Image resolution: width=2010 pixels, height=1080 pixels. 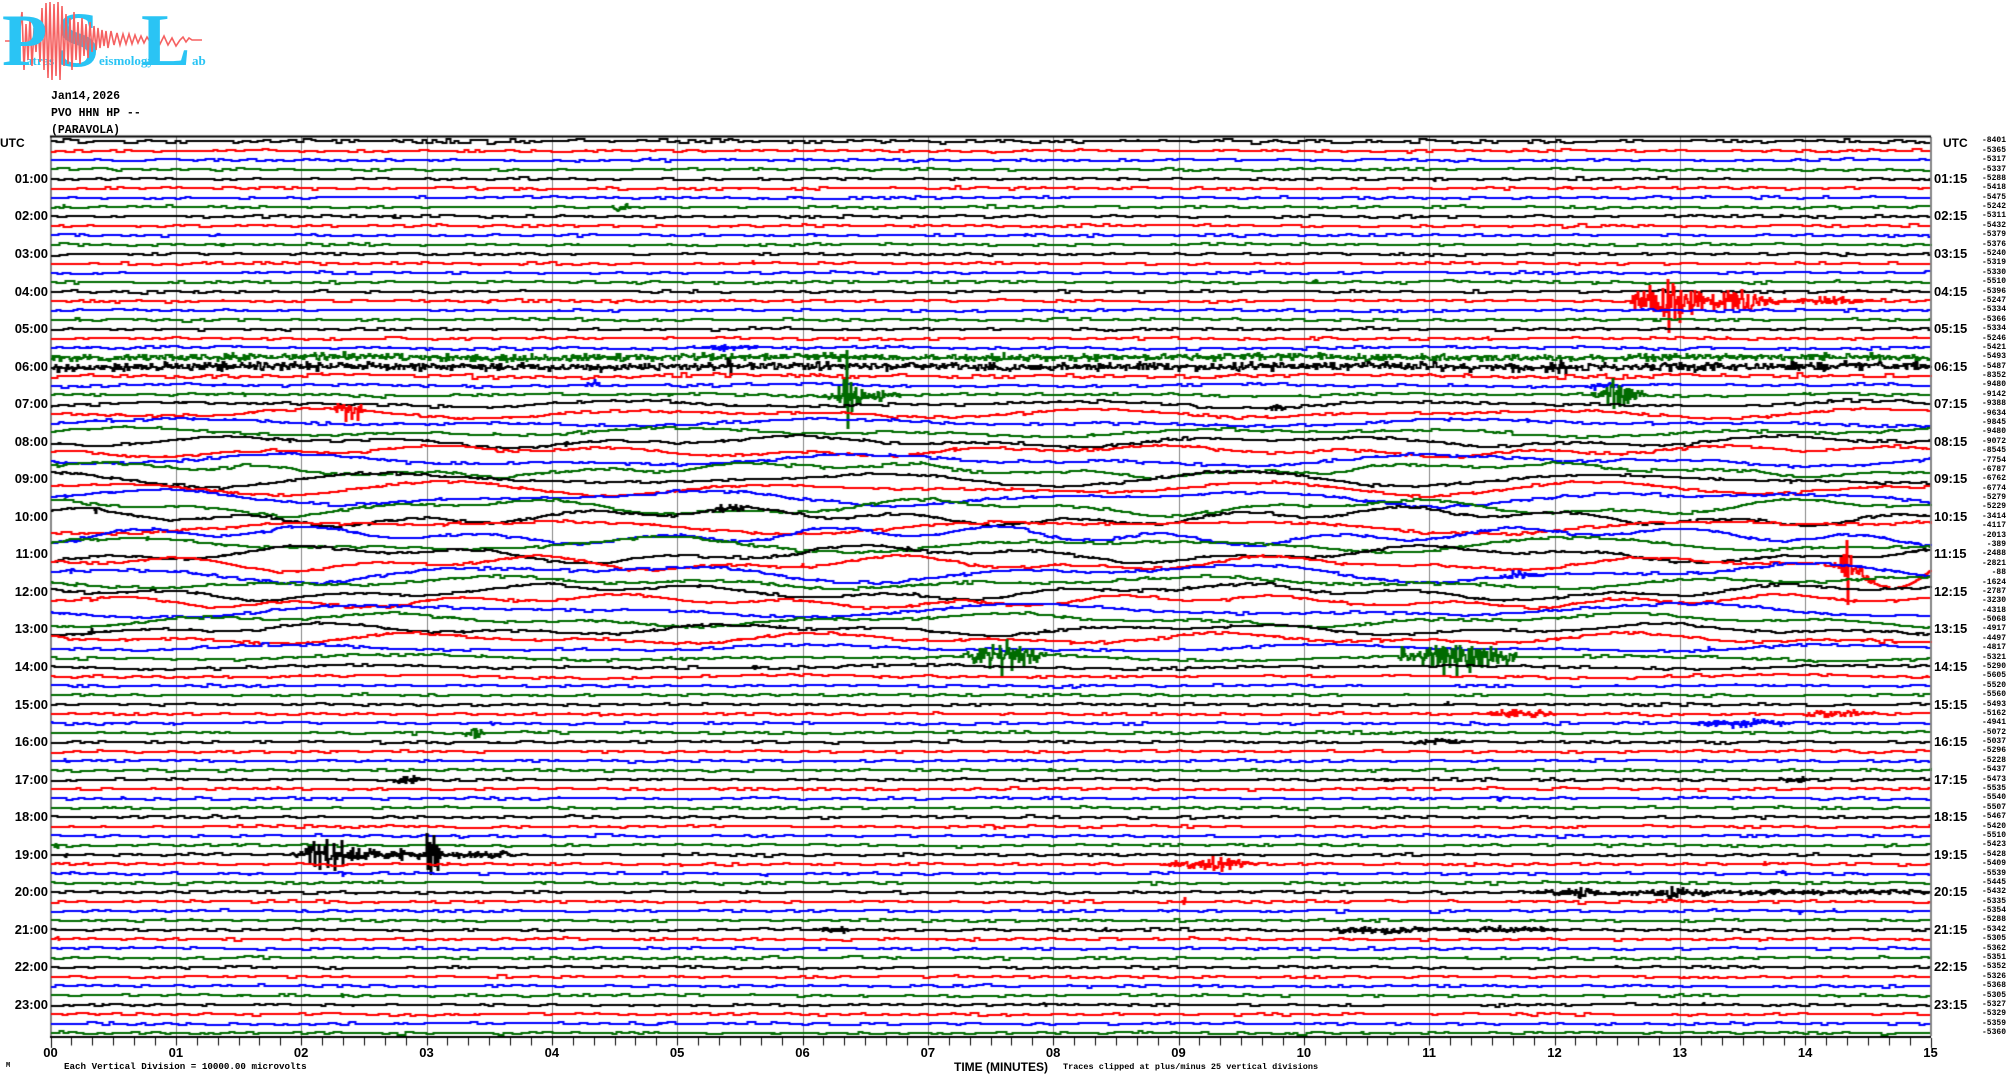 I want to click on svg-text: L, so click(x=165, y=41).